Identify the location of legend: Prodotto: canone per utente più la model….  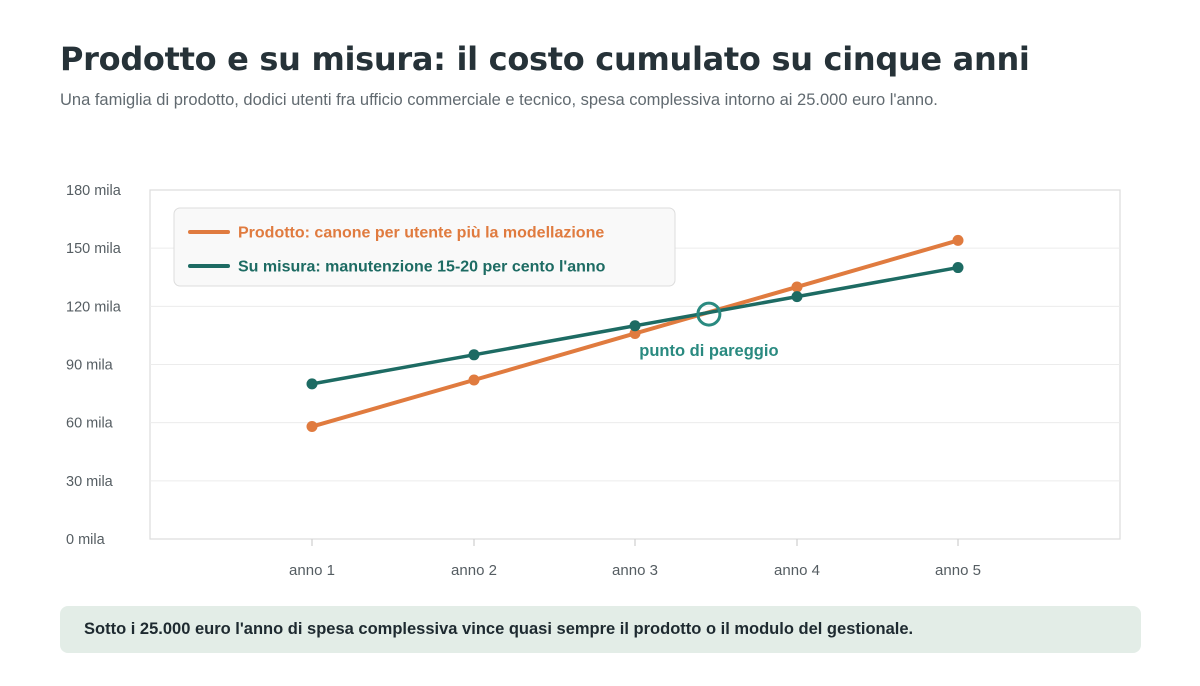
(424, 247).